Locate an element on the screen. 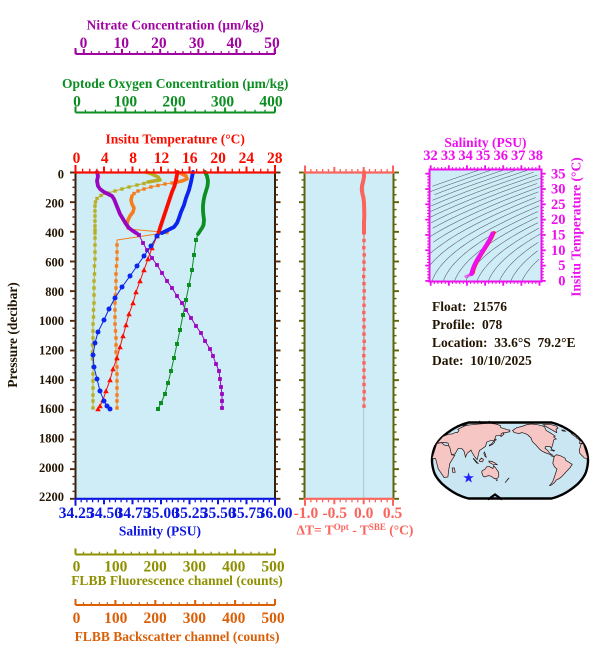 This screenshot has height=668, width=609. svg-text: 12 is located at coordinates (162, 158).